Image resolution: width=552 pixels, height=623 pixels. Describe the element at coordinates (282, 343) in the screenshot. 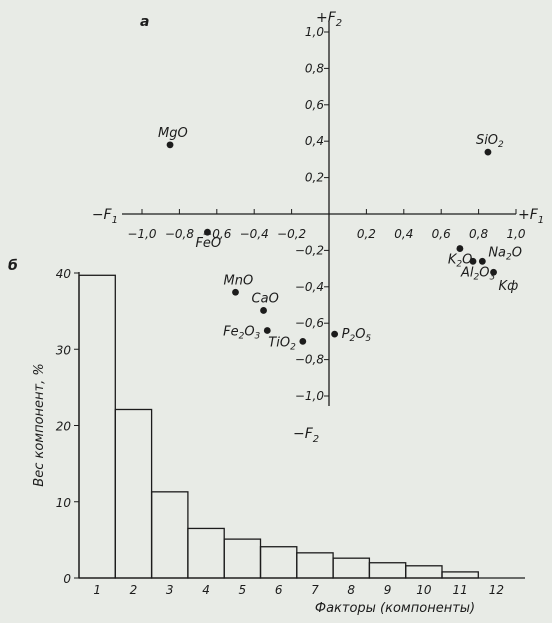

I see `point-label: TiO2` at that location.